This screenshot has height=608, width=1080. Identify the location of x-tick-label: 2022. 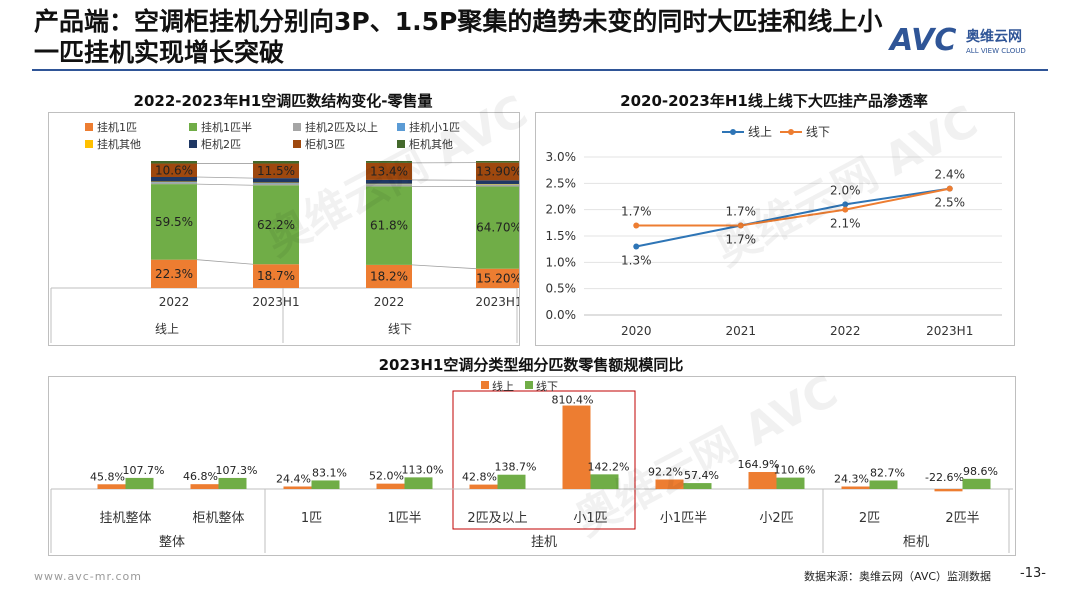
(845, 331).